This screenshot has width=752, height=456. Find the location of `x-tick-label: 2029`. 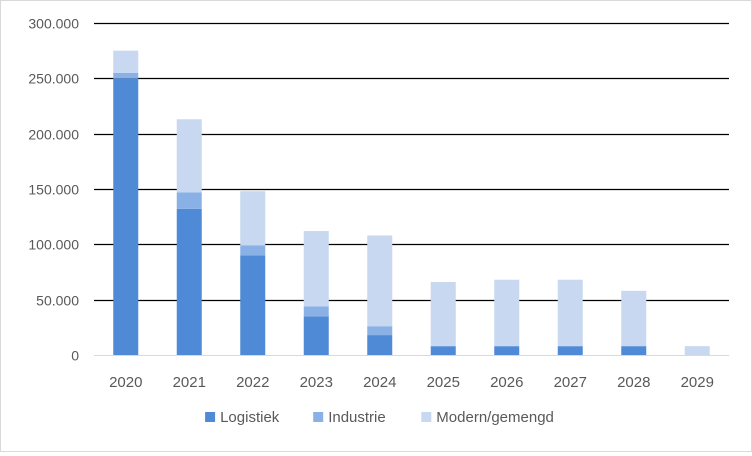

x-tick-label: 2029 is located at coordinates (697, 382).